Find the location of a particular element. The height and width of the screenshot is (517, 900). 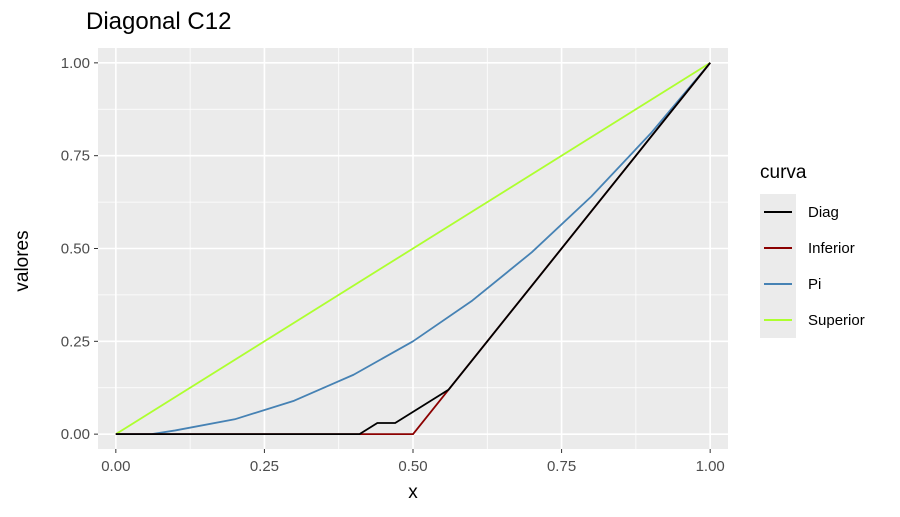

y-axis: 0.00 0.25 0.50 0.75 1.00 is located at coordinates (79, 249).